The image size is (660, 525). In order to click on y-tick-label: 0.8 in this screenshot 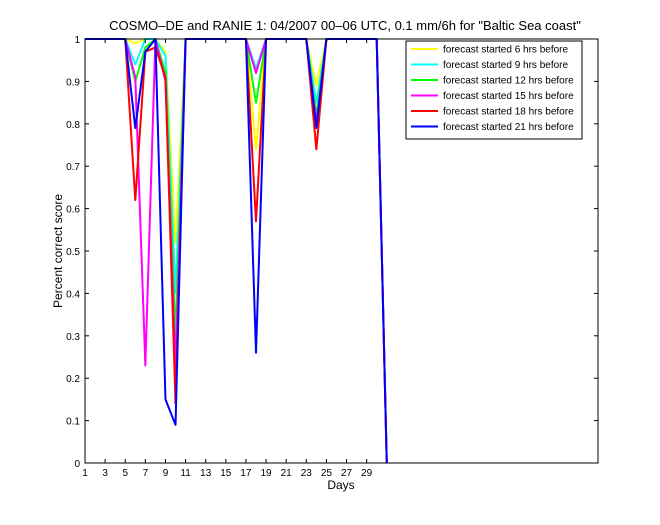, I will do `click(73, 125)`.